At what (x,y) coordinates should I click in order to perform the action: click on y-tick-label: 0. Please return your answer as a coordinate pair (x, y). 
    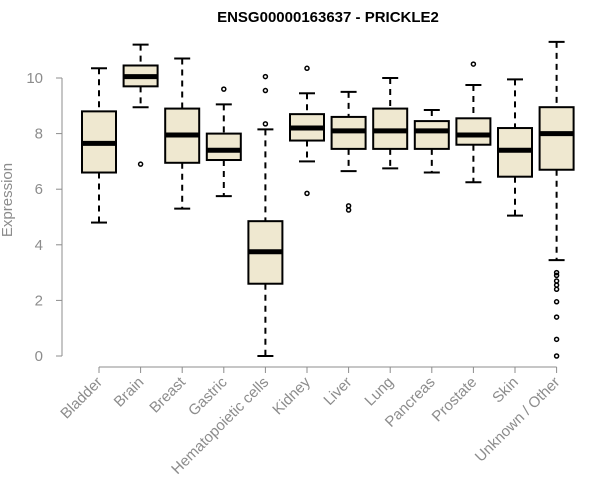
    Looking at the image, I should click on (39, 356).